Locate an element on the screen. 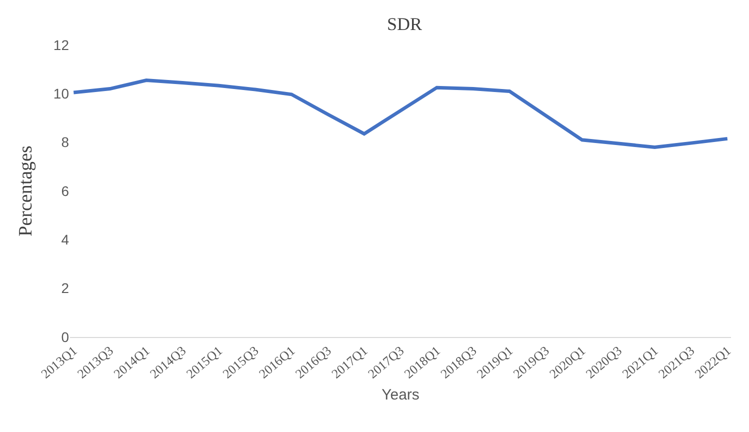 The width and height of the screenshot is (749, 432). chart-title: SDR is located at coordinates (404, 24).